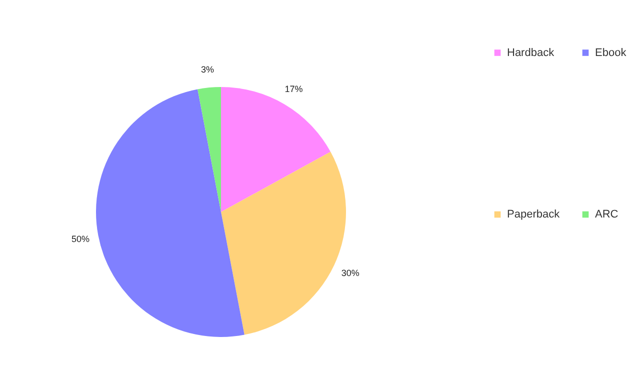 Image resolution: width=640 pixels, height=381 pixels. Describe the element at coordinates (207, 69) in the screenshot. I see `data-label: 3%` at that location.